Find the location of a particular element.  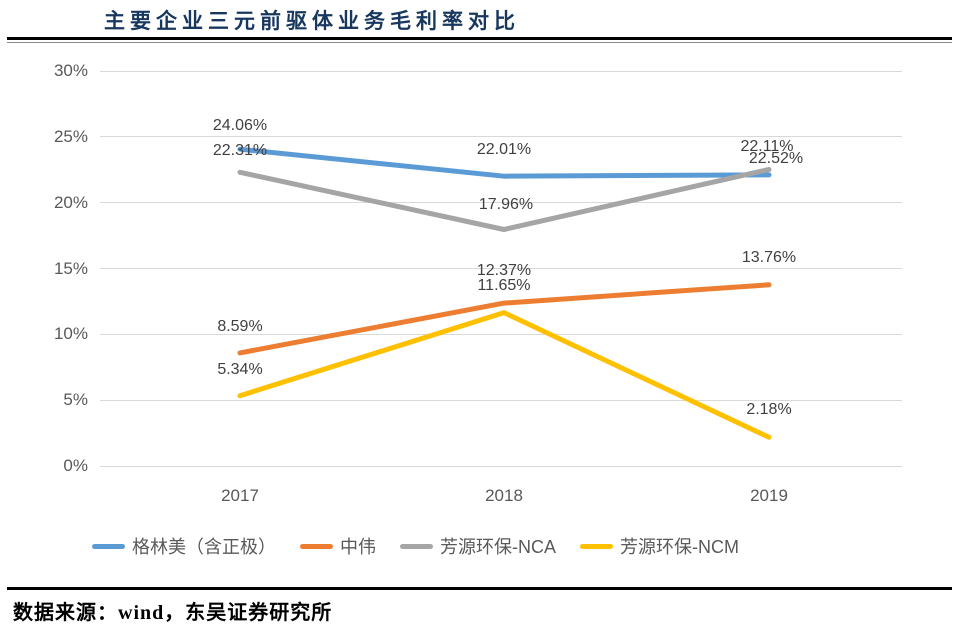

x-axis-tick-label: 2017 is located at coordinates (240, 495).